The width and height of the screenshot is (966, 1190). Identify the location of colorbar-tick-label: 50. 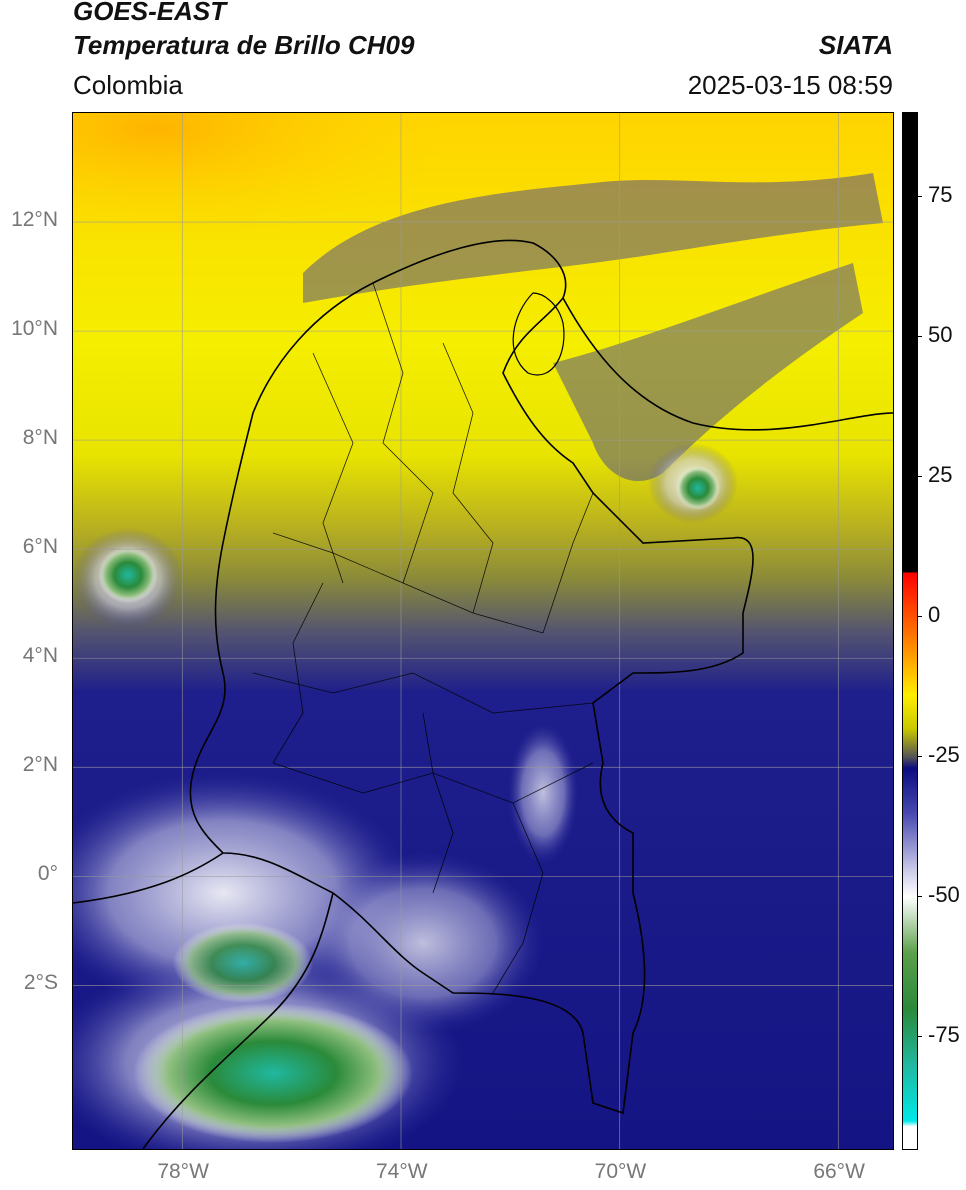
(940, 334).